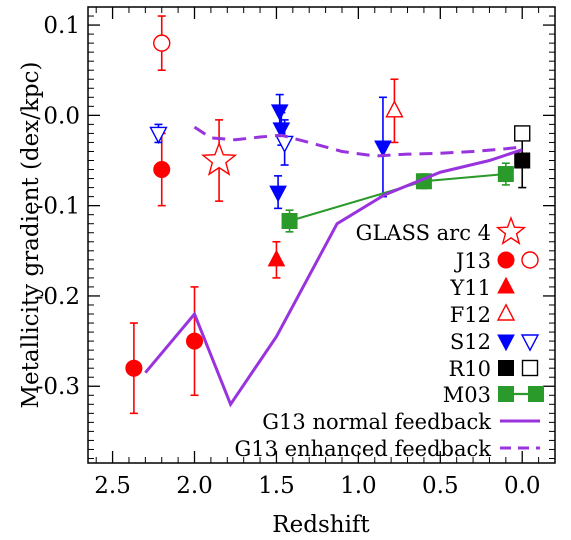 This screenshot has width=571, height=540. What do you see at coordinates (58, 297) in the screenshot?
I see `y-tick-label-3: -0.2` at bounding box center [58, 297].